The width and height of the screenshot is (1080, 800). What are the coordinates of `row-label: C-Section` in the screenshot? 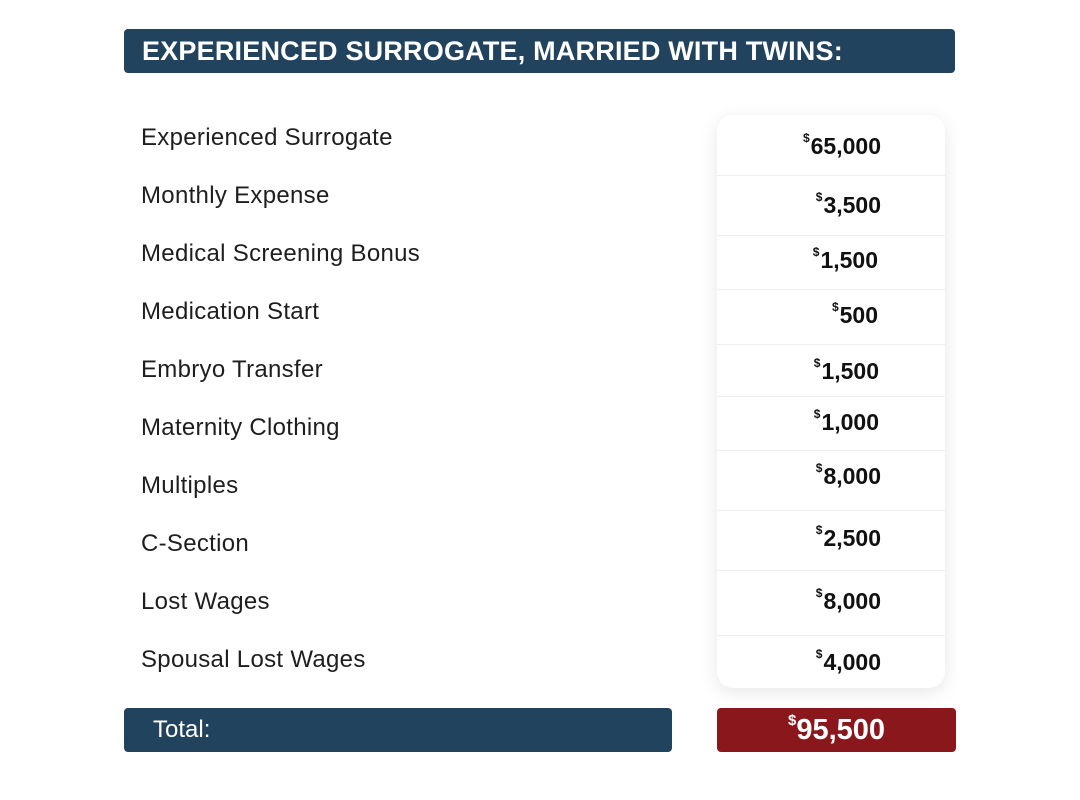 It's located at (195, 543).